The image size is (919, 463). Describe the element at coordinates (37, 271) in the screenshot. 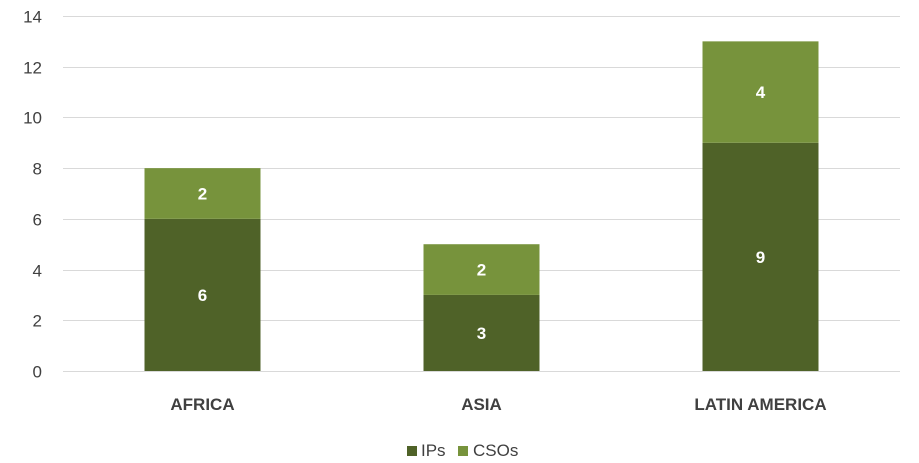

I see `y-tick-label: 4` at that location.